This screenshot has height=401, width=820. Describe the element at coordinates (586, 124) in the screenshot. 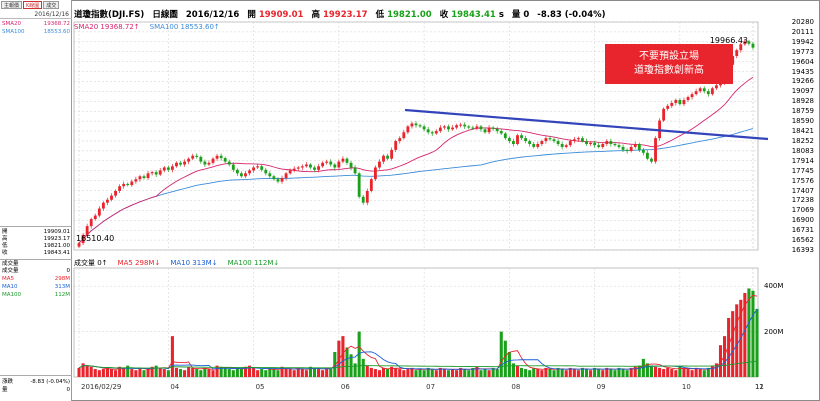

I see `trendline` at that location.